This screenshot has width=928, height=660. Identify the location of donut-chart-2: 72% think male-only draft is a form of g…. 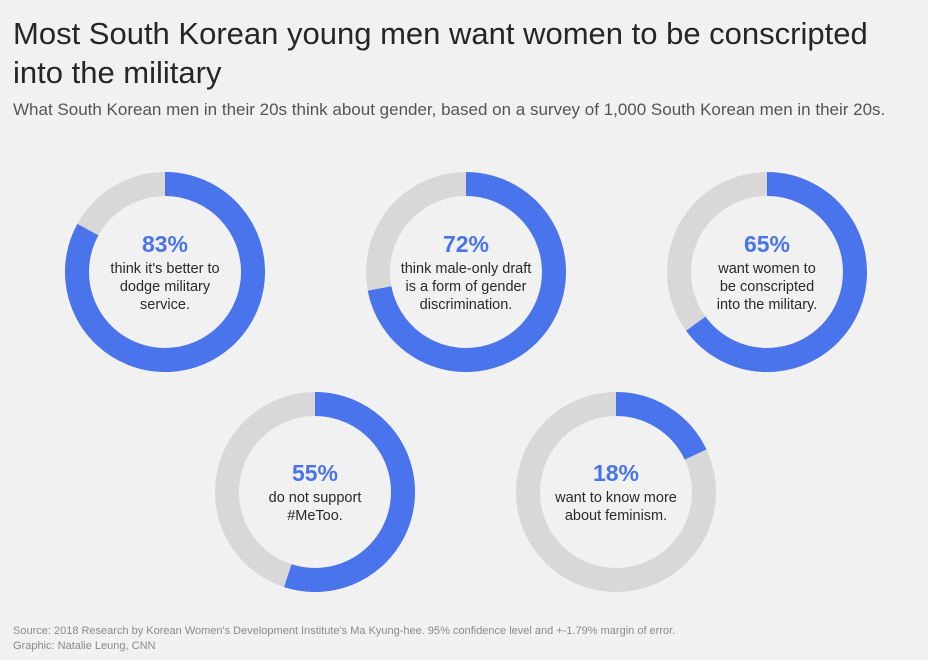
(466, 272).